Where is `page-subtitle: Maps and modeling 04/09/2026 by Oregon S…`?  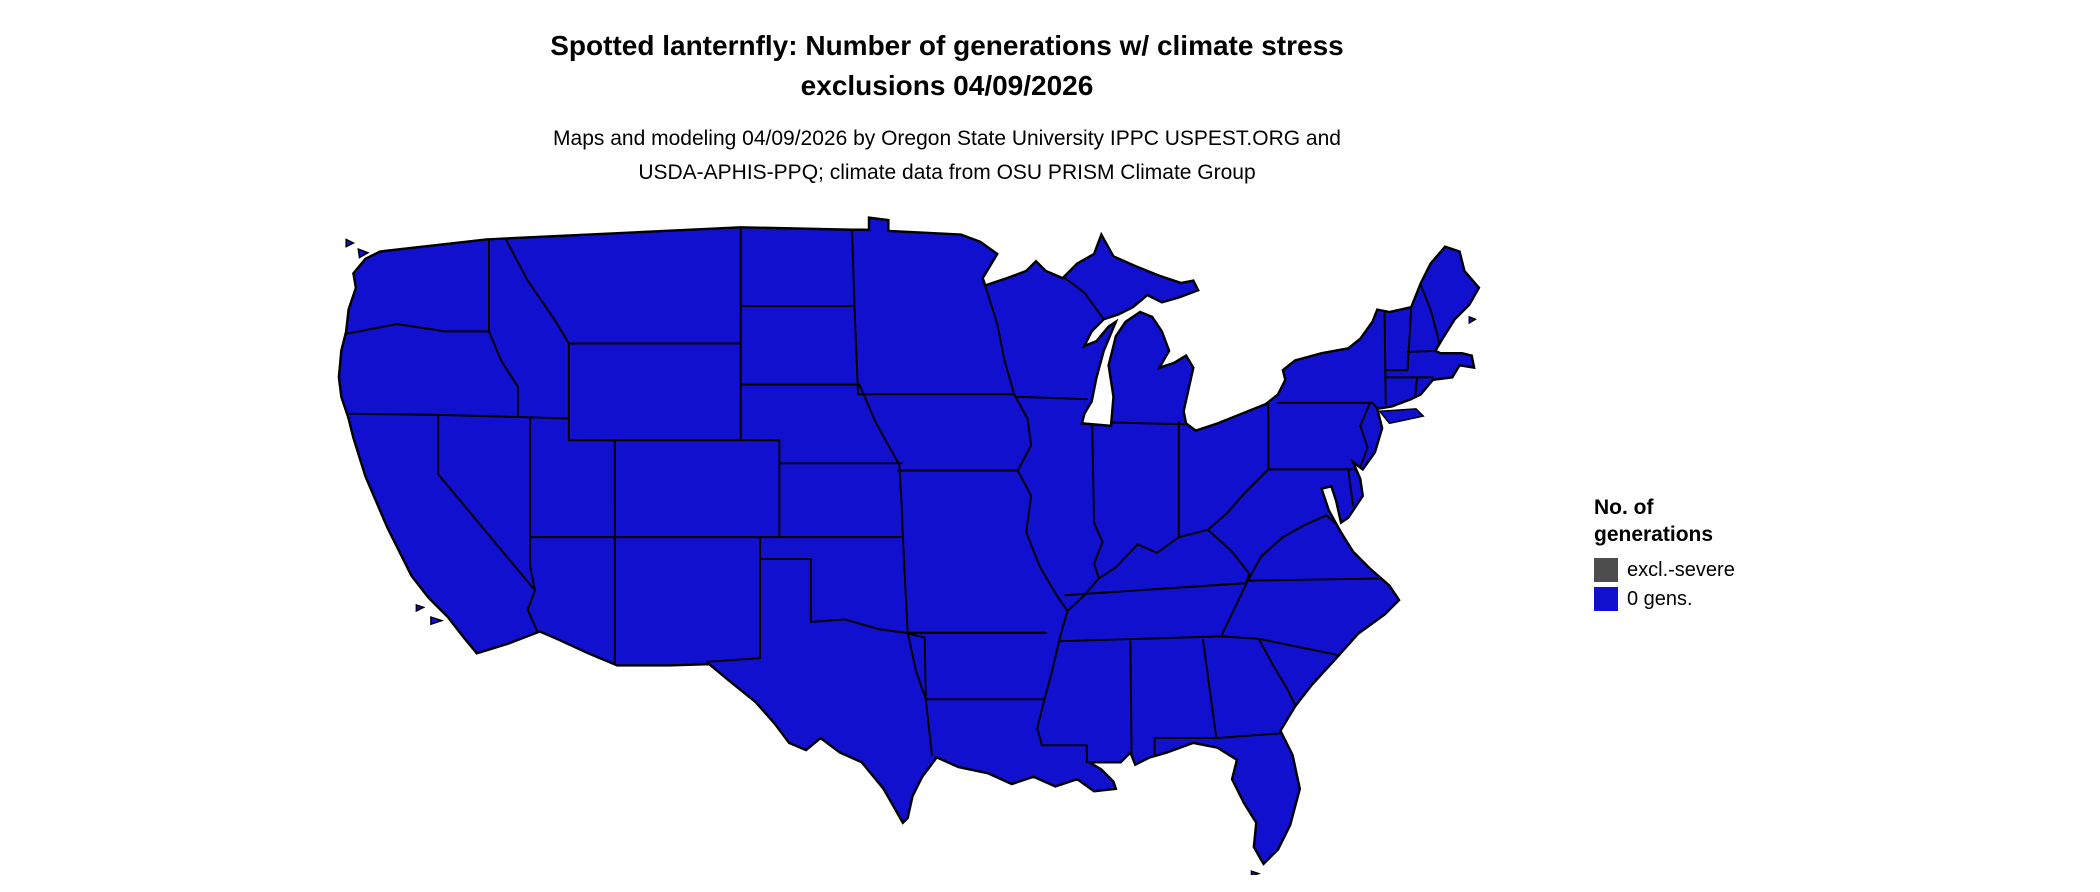 page-subtitle: Maps and modeling 04/09/2026 by Oregon S… is located at coordinates (947, 156).